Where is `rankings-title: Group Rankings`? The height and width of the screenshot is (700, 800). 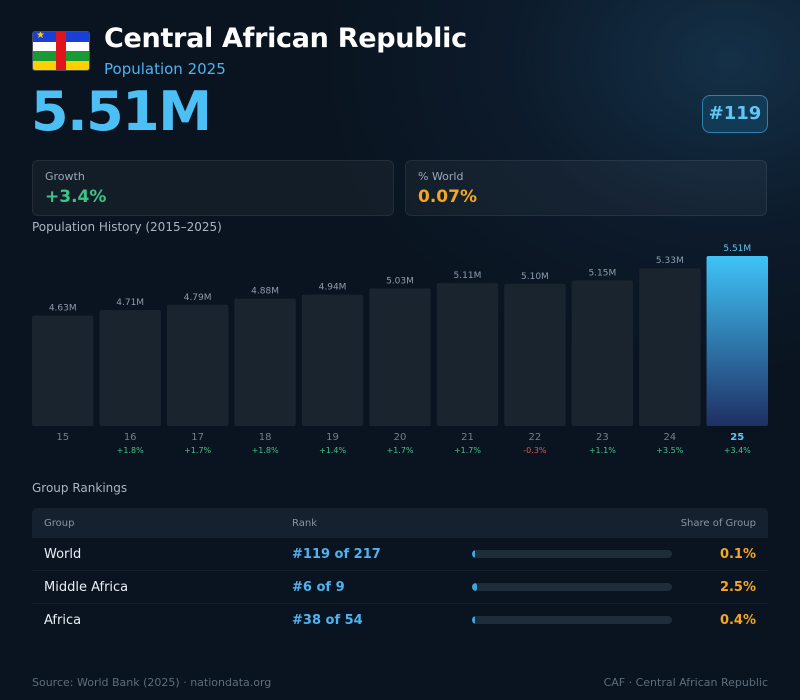
rankings-title: Group Rankings is located at coordinates (80, 488).